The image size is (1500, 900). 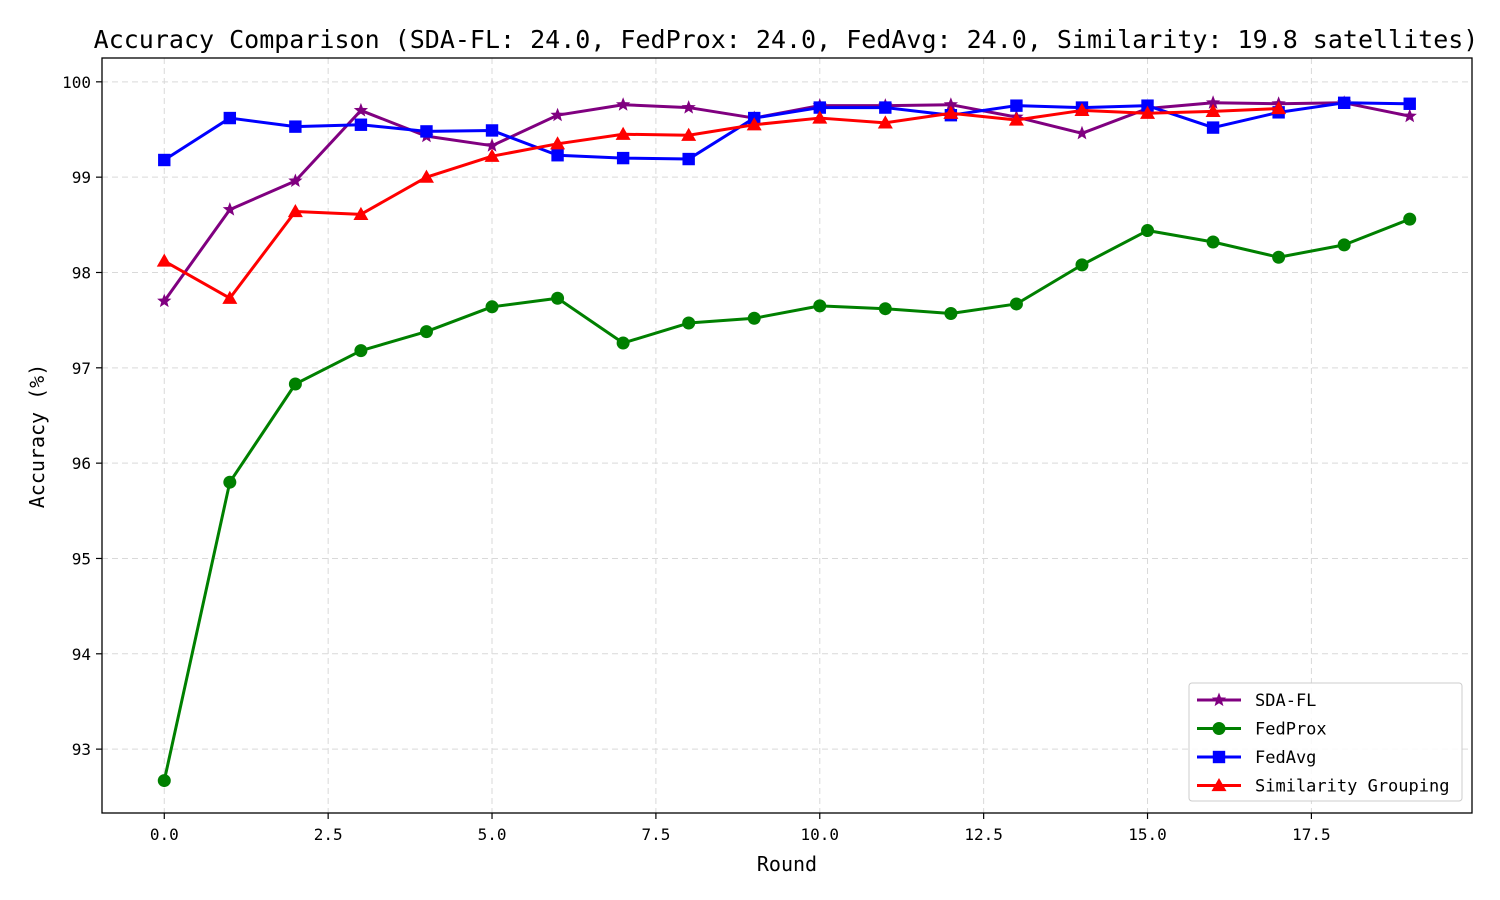 I want to click on x-tick-label: 2.5, so click(x=328, y=834).